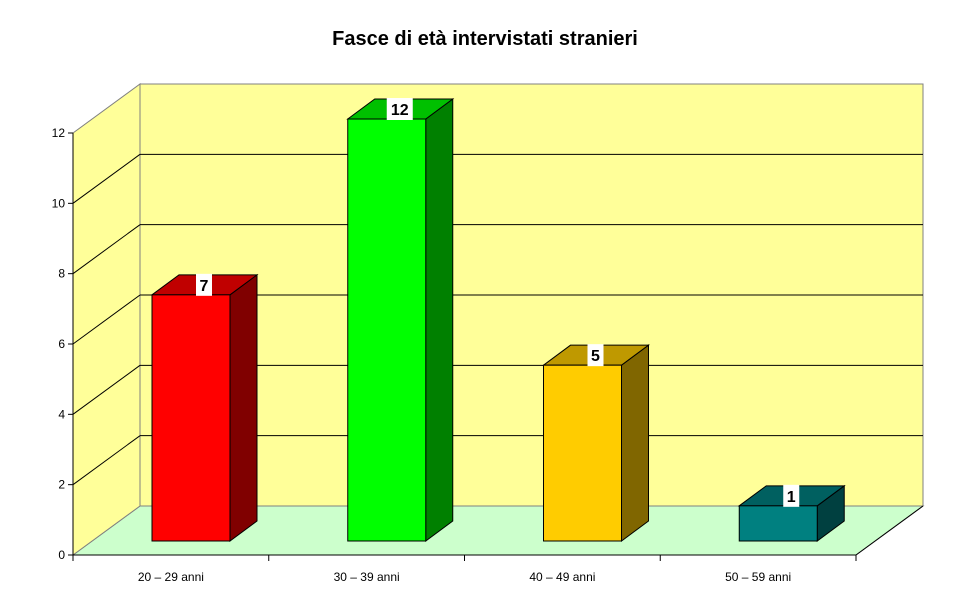  I want to click on bar-4: 1, so click(791, 513).